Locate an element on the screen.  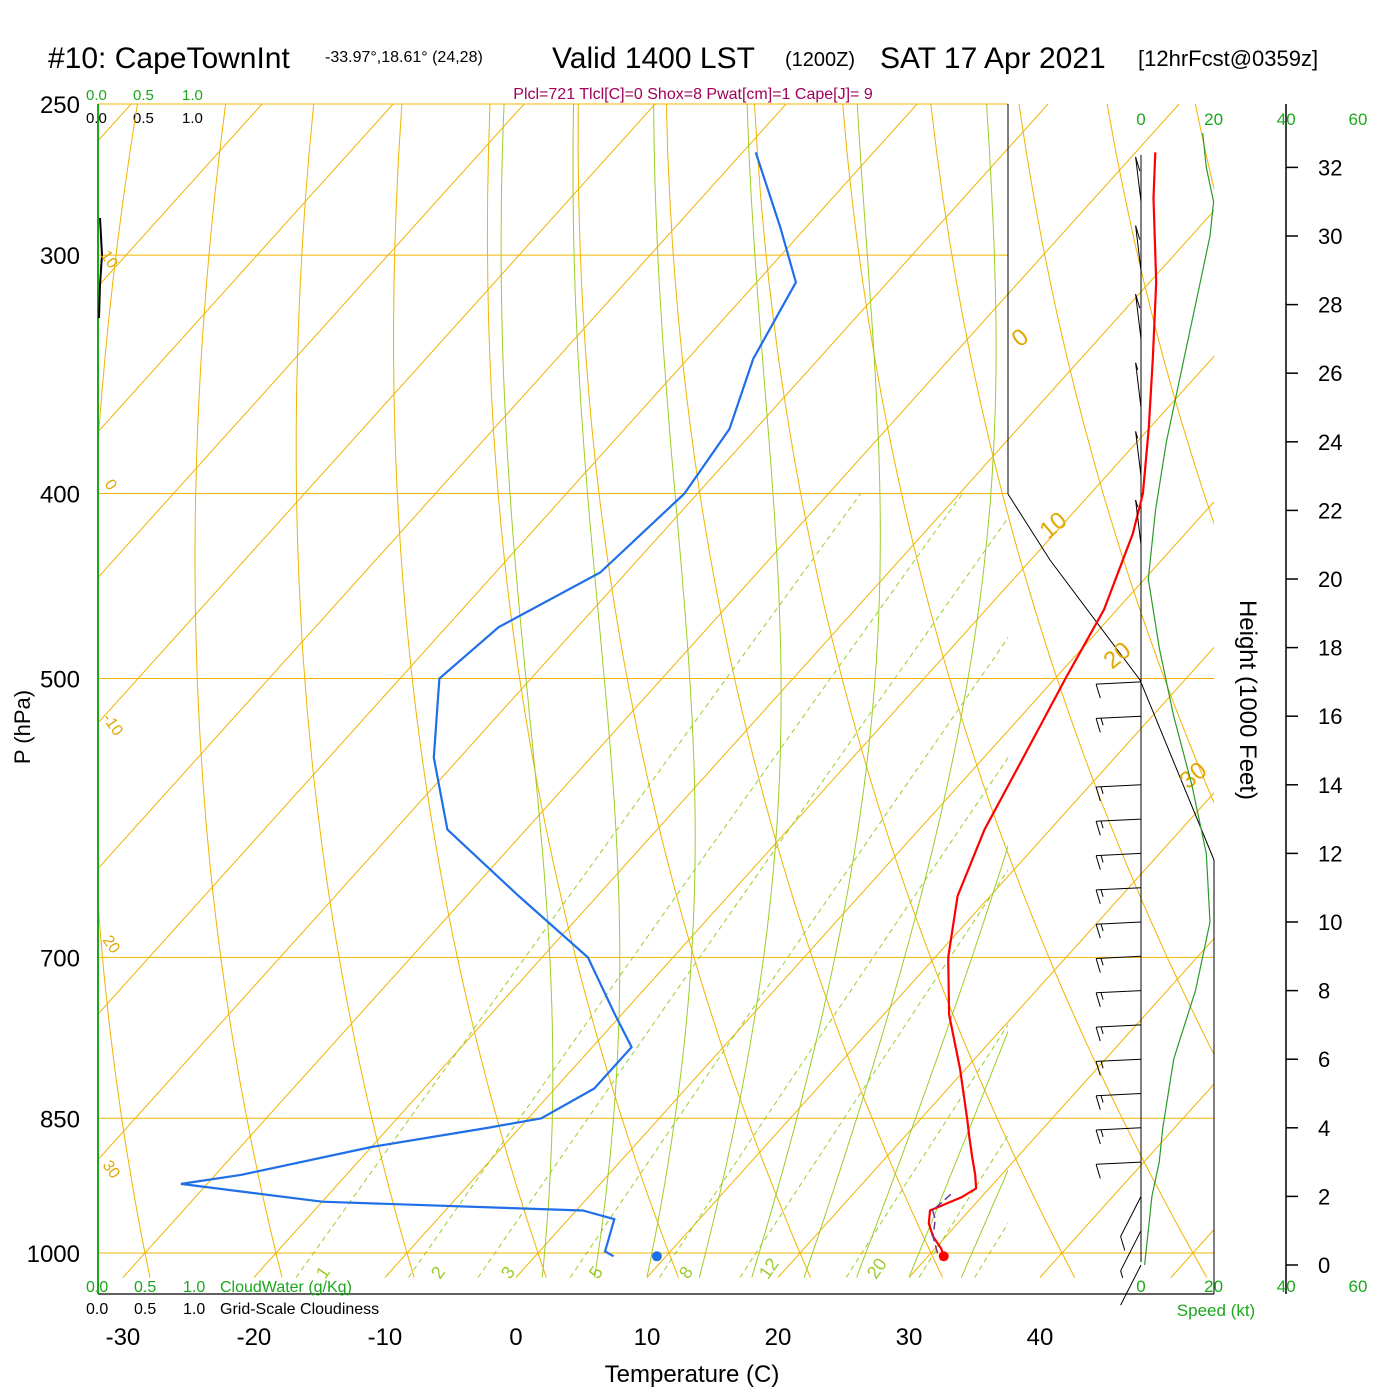
height-tick-label: 18 is located at coordinates (1330, 648).